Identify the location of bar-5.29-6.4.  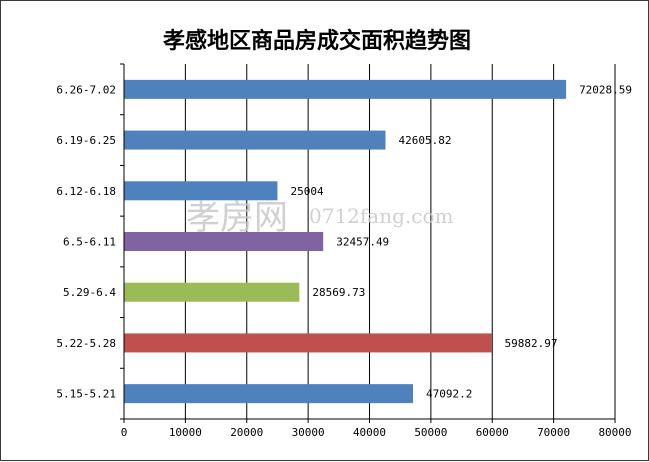
(212, 292).